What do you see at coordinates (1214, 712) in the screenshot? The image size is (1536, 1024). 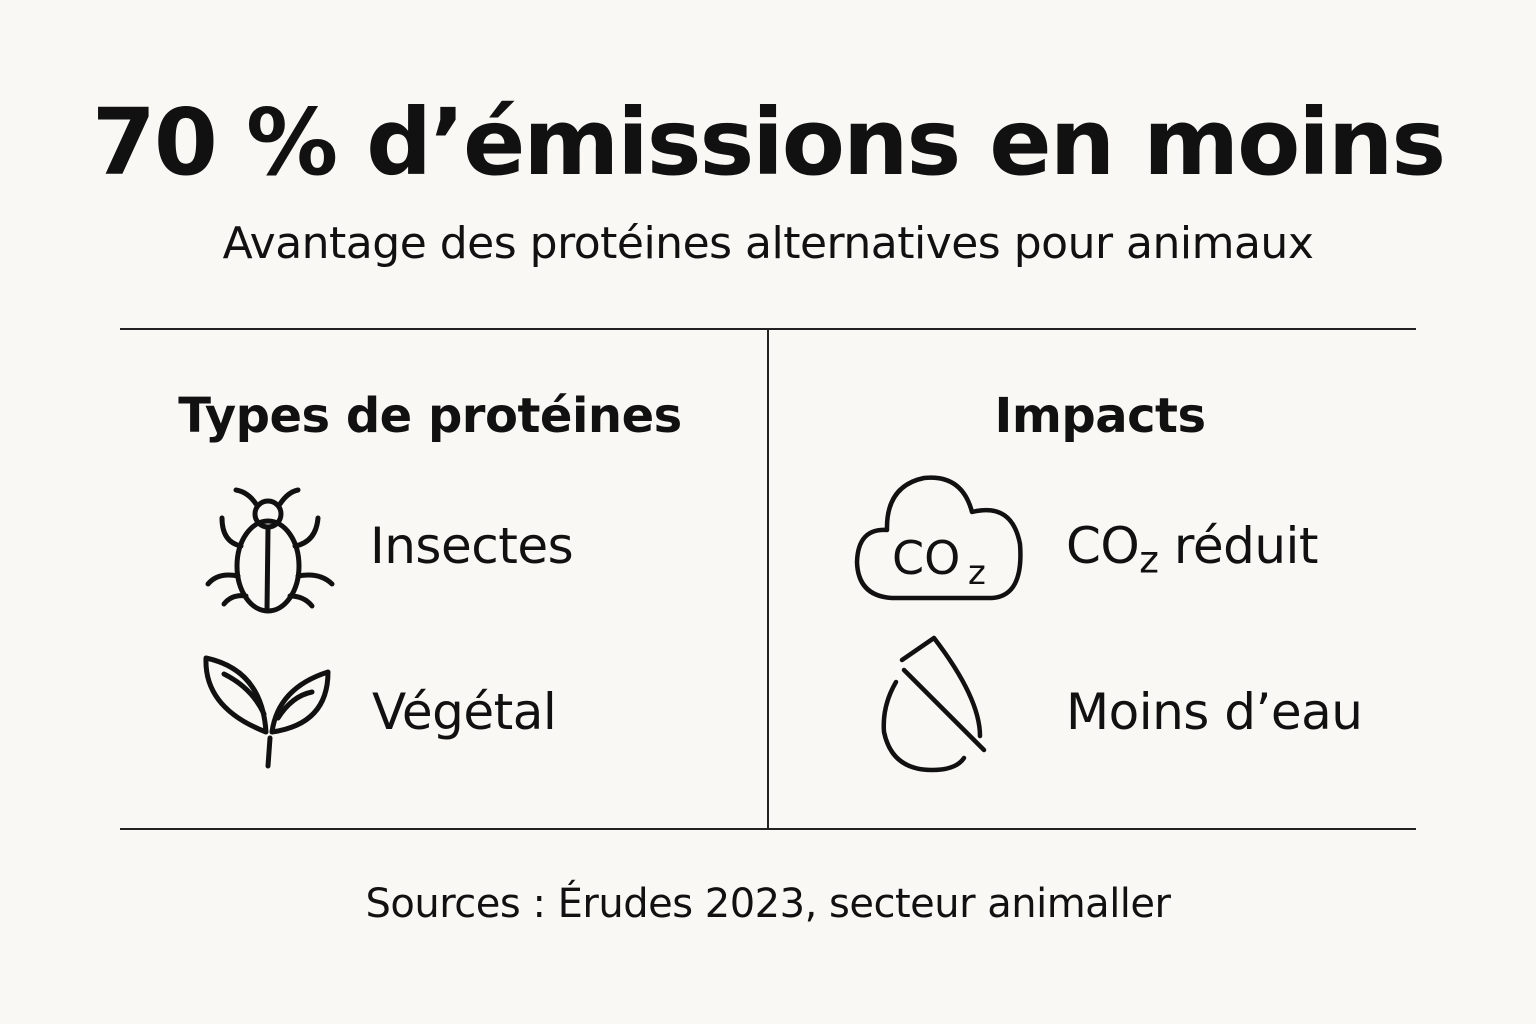 I see `less-water-label: Moins d’eau` at bounding box center [1214, 712].